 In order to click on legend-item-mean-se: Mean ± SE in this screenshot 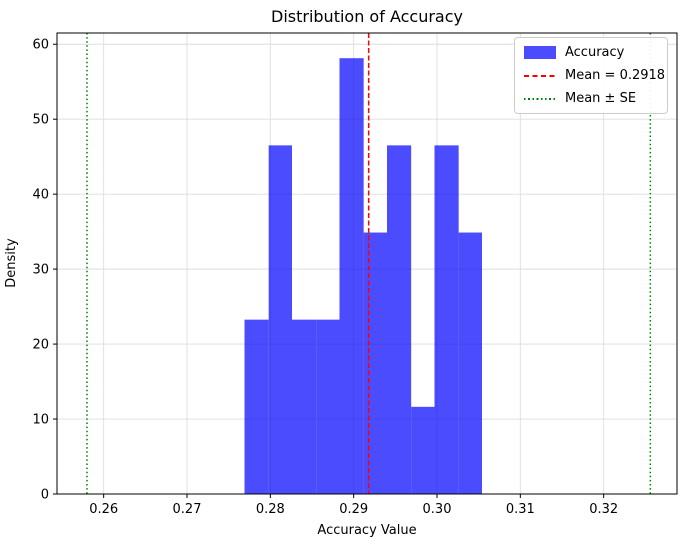, I will do `click(591, 98)`.